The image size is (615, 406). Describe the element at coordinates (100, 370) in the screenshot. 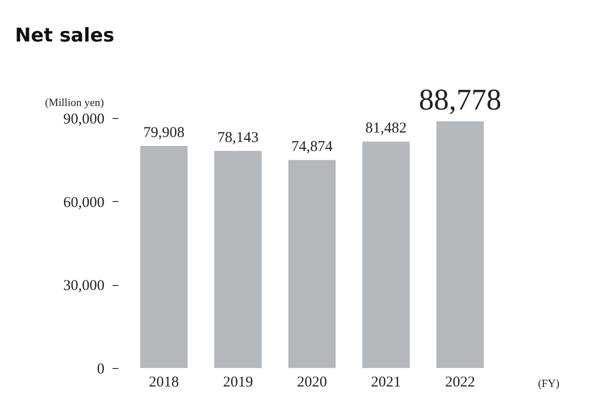

I see `y-tick-label: 0` at that location.